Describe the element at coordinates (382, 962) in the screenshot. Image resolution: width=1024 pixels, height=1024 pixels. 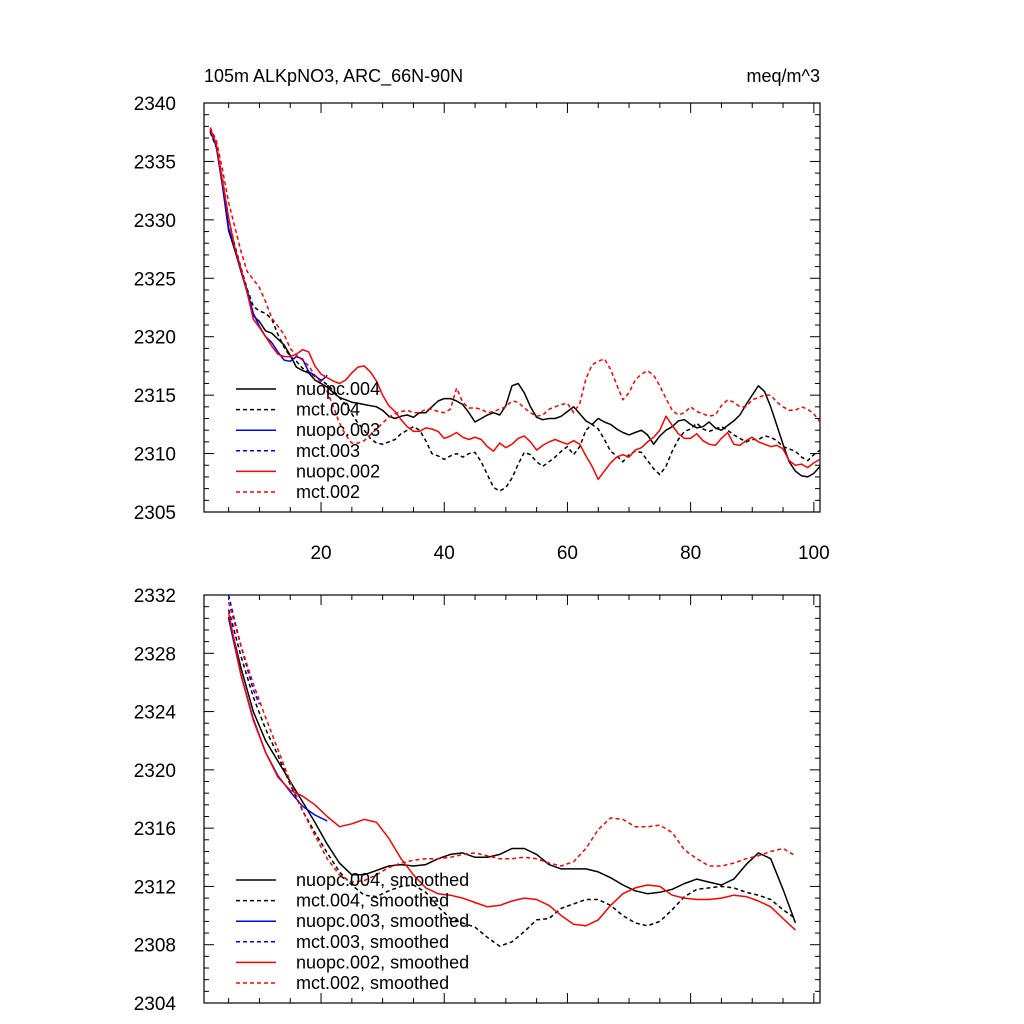
I see `legend-label: nuopc.002, smoothed` at that location.